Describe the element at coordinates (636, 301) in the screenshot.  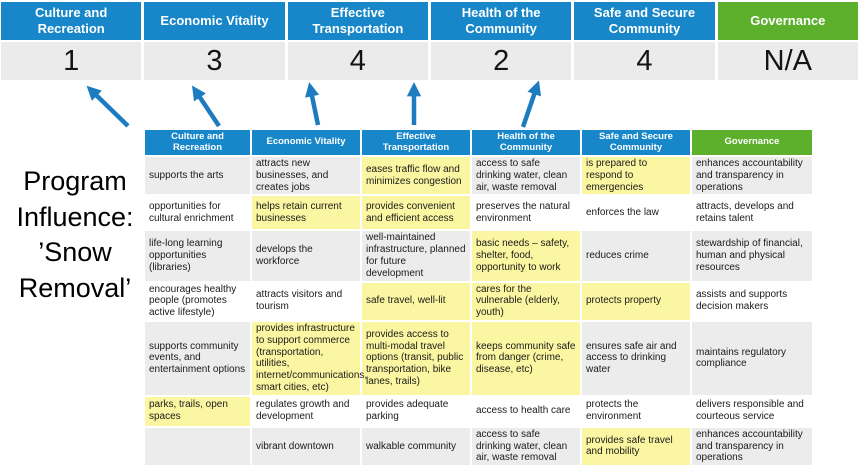
I see `matrix-cell-highlighted: protects property` at that location.